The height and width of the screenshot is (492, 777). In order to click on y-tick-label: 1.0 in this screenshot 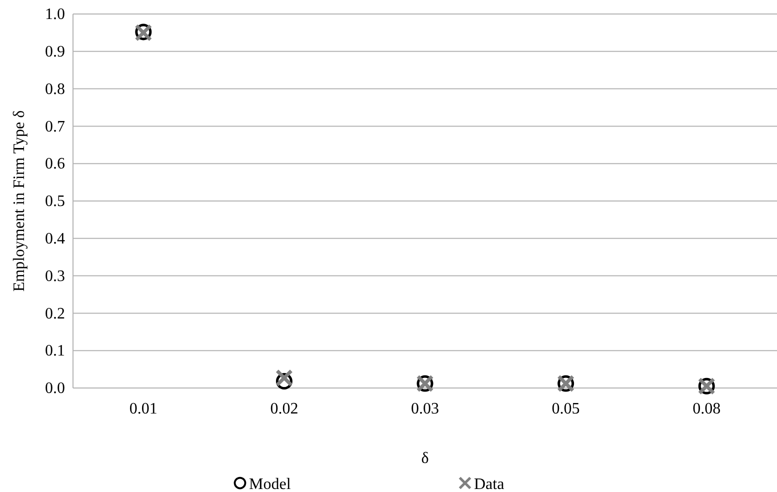, I will do `click(55, 15)`.